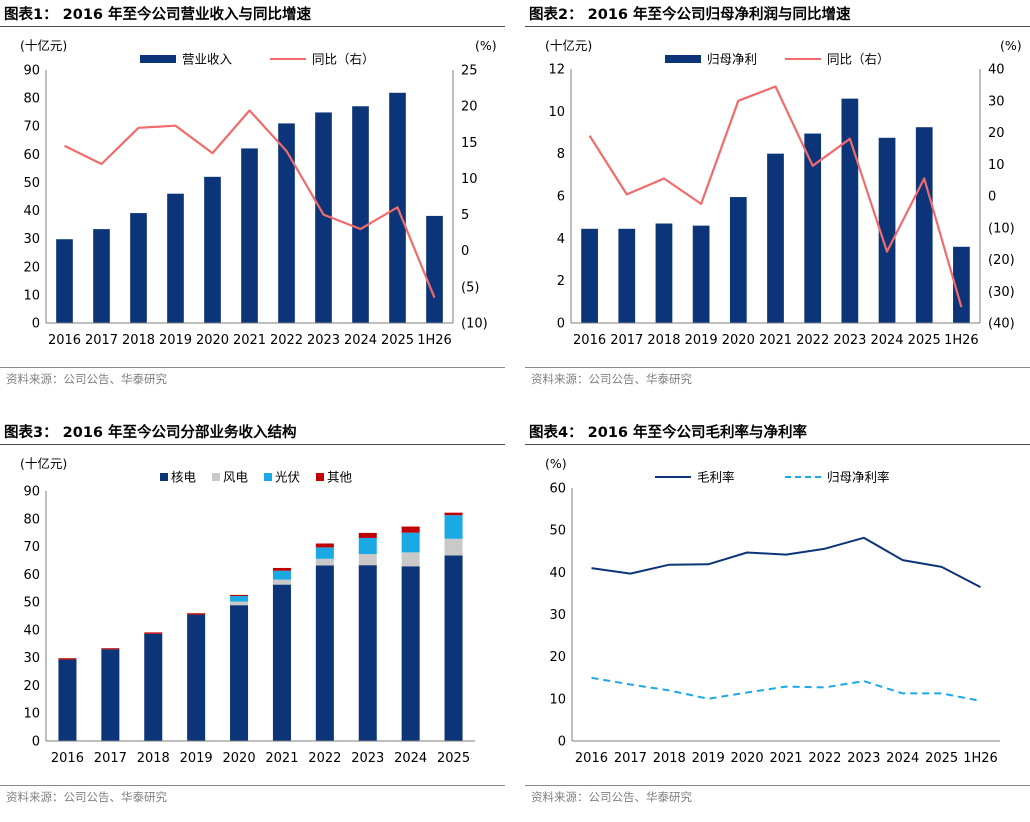 The height and width of the screenshot is (822, 1030). What do you see at coordinates (175, 340) in the screenshot?
I see `x-tick-label: 2019` at bounding box center [175, 340].